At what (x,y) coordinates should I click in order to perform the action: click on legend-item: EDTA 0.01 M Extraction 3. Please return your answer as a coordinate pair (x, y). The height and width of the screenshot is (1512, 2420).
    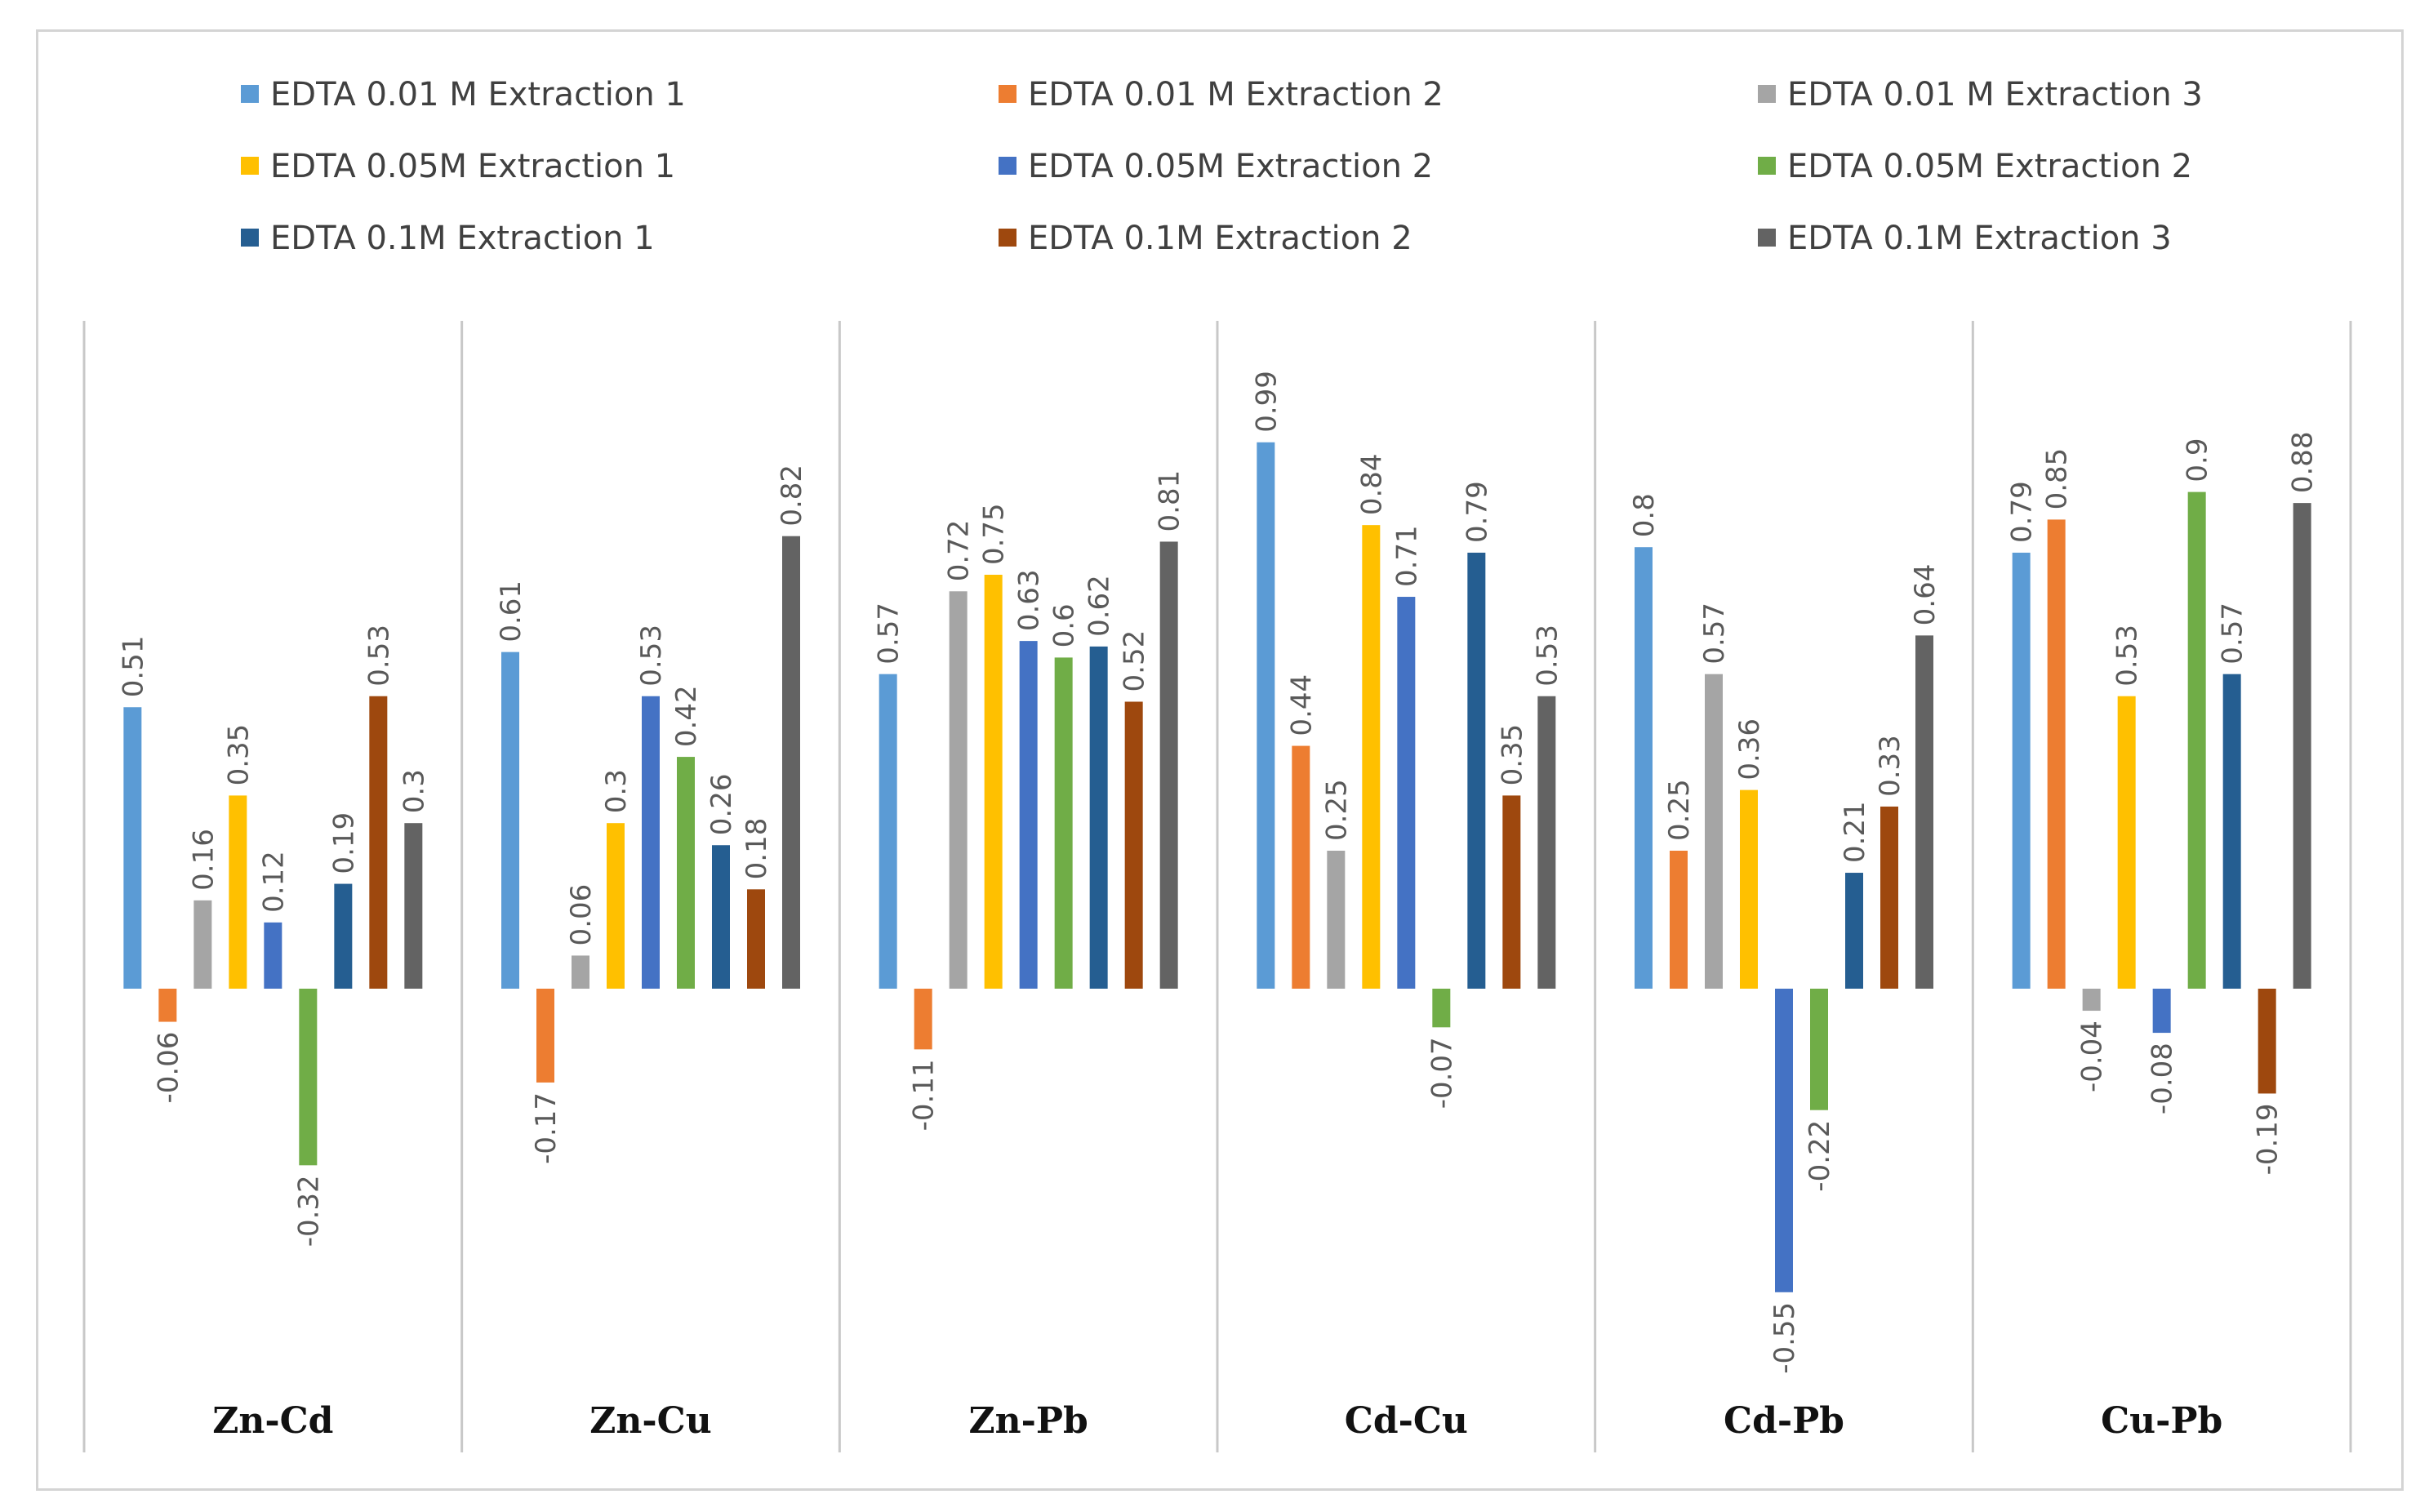
    Looking at the image, I should click on (1981, 94).